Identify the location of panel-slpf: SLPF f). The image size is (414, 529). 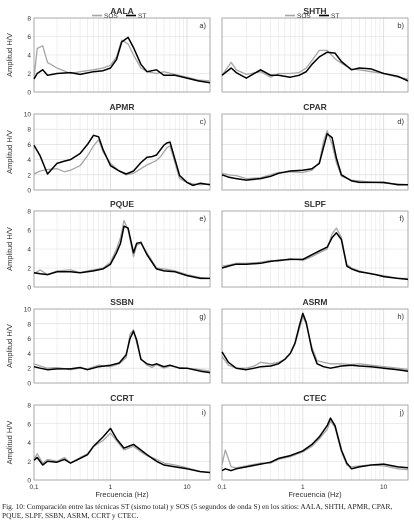
(315, 243).